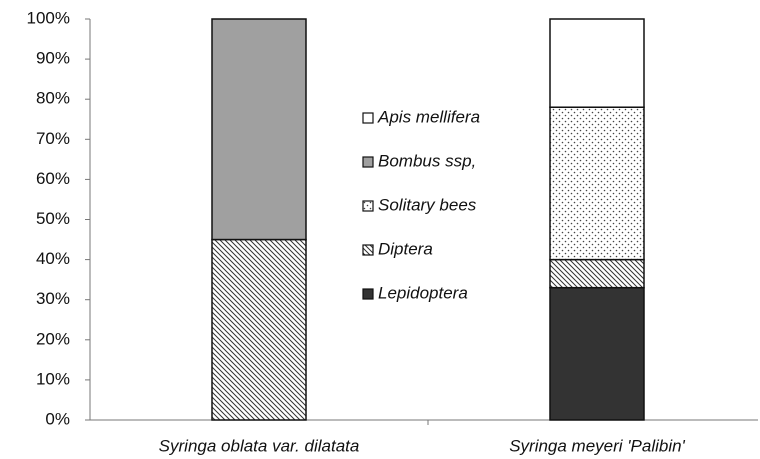  What do you see at coordinates (259, 445) in the screenshot?
I see `x-tick-label: Syringa oblata var. dilatata` at bounding box center [259, 445].